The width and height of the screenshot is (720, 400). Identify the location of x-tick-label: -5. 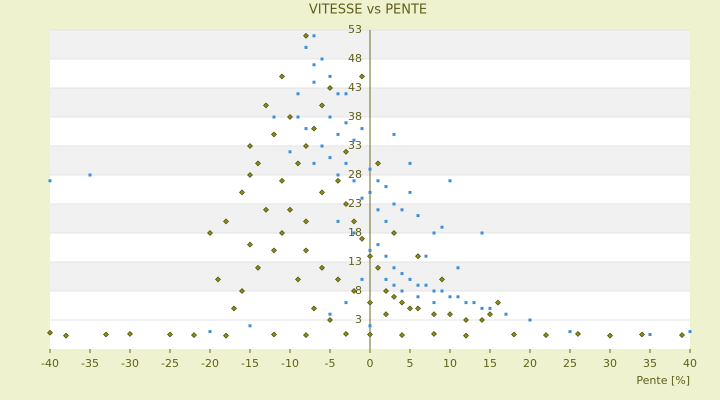
(330, 363).